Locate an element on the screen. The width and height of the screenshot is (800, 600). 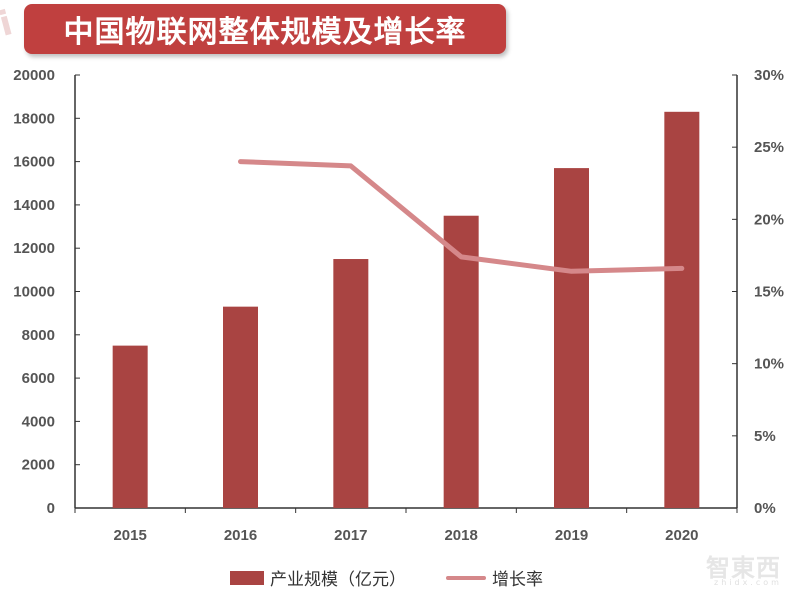
right-tick-label: 25% is located at coordinates (769, 147).